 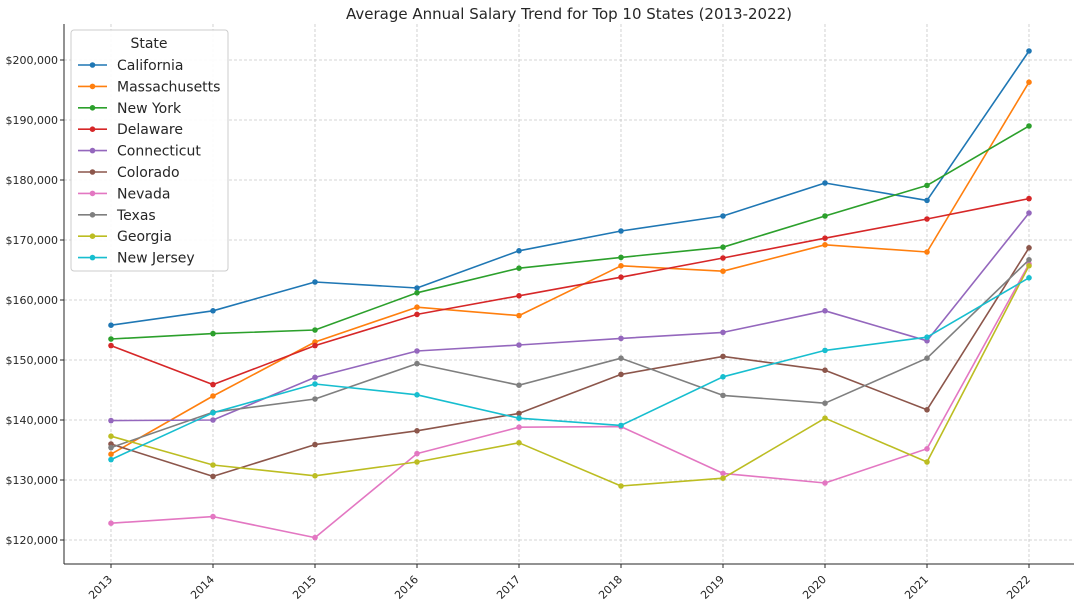 What do you see at coordinates (32, 360) in the screenshot?
I see `y-tick-label: $150,000` at bounding box center [32, 360].